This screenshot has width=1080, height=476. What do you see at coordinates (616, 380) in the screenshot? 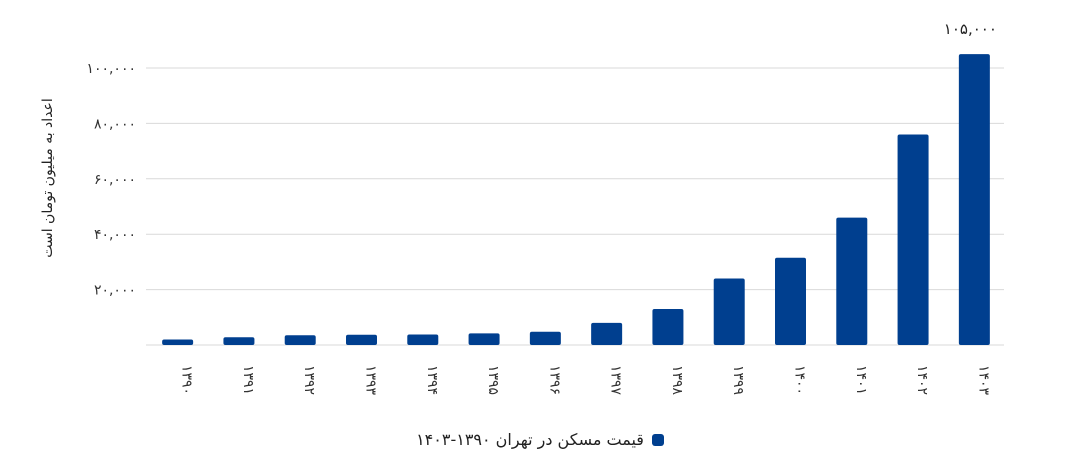
I see `x-tick-label: ۱۳۹۷` at bounding box center [616, 380].